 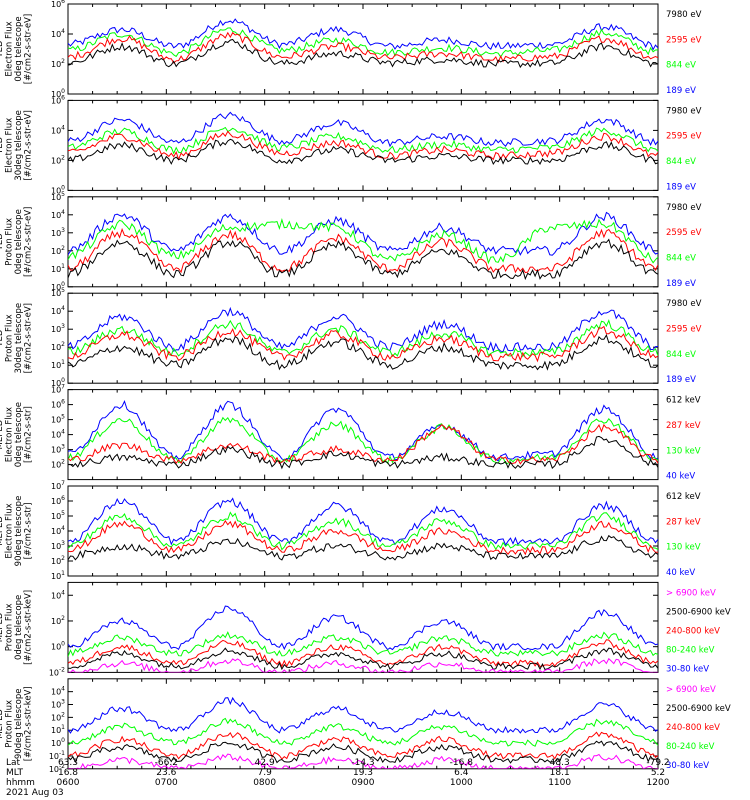 I want to click on y-tick-label: 10⁻¹, so click(x=57, y=755).